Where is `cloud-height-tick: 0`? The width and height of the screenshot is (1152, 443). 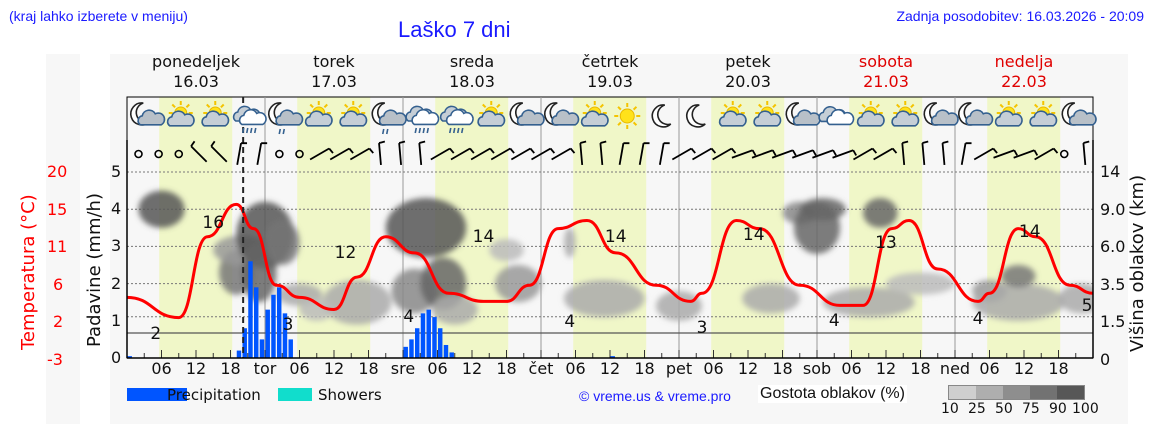
cloud-height-tick: 0 is located at coordinates (1105, 359).